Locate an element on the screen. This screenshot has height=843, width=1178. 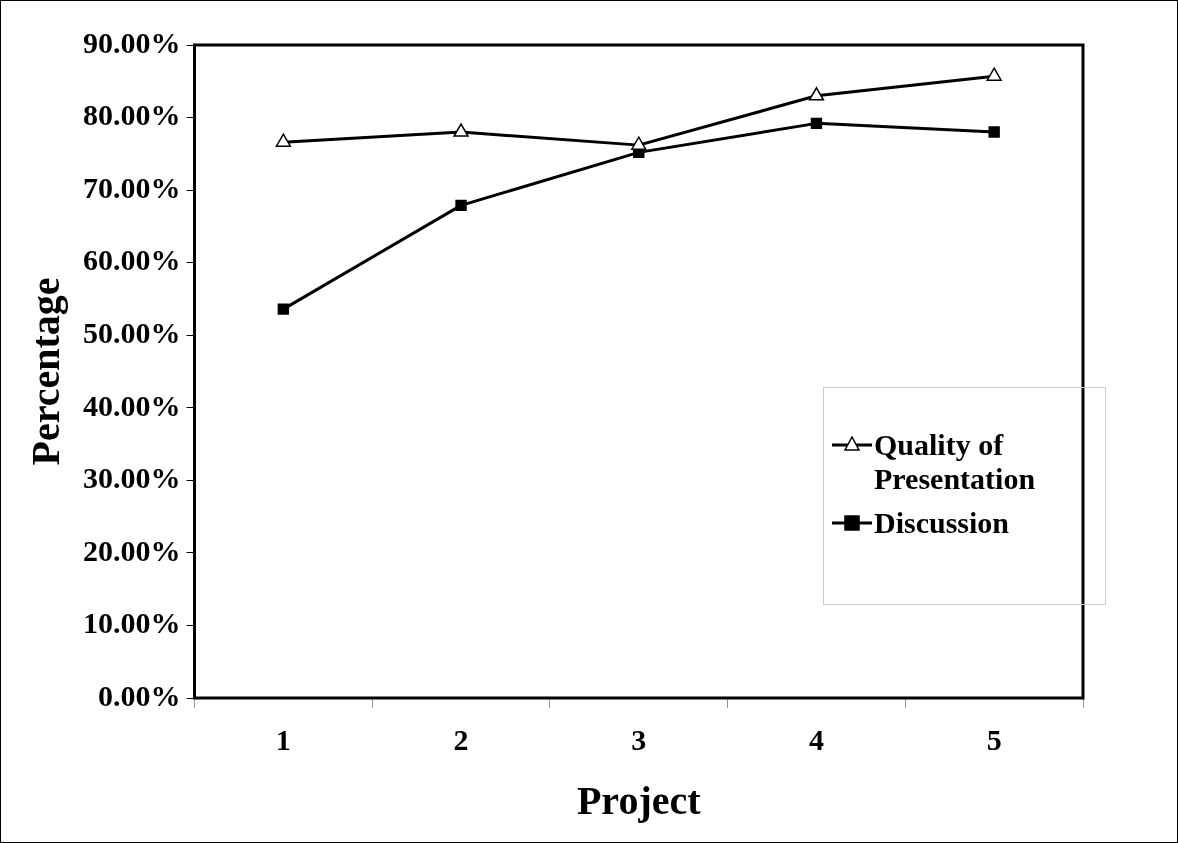
y-tick-label: 20.00% is located at coordinates (132, 550).